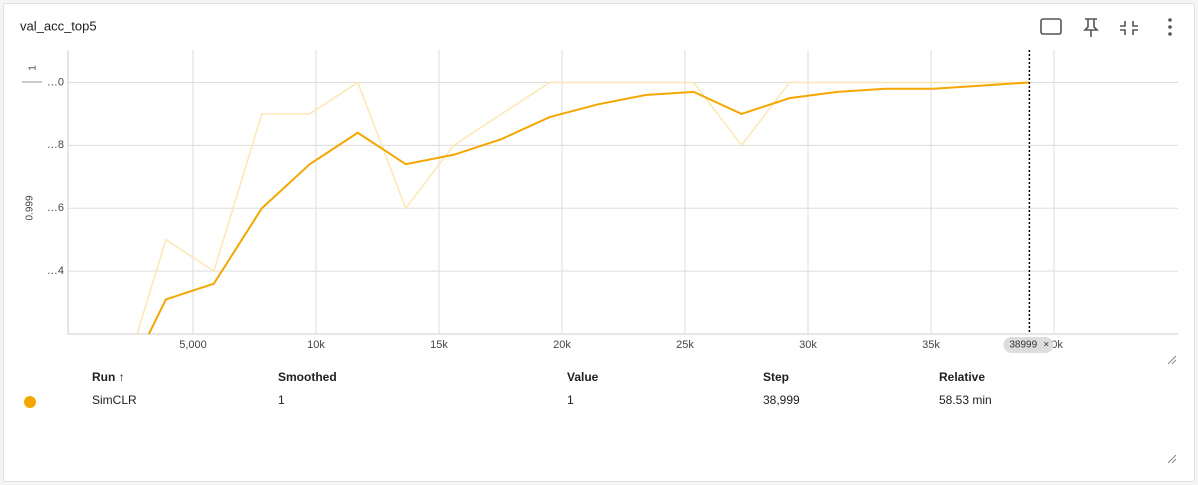 The height and width of the screenshot is (485, 1198). What do you see at coordinates (1028, 201) in the screenshot?
I see `overlay: 38999 ×` at bounding box center [1028, 201].